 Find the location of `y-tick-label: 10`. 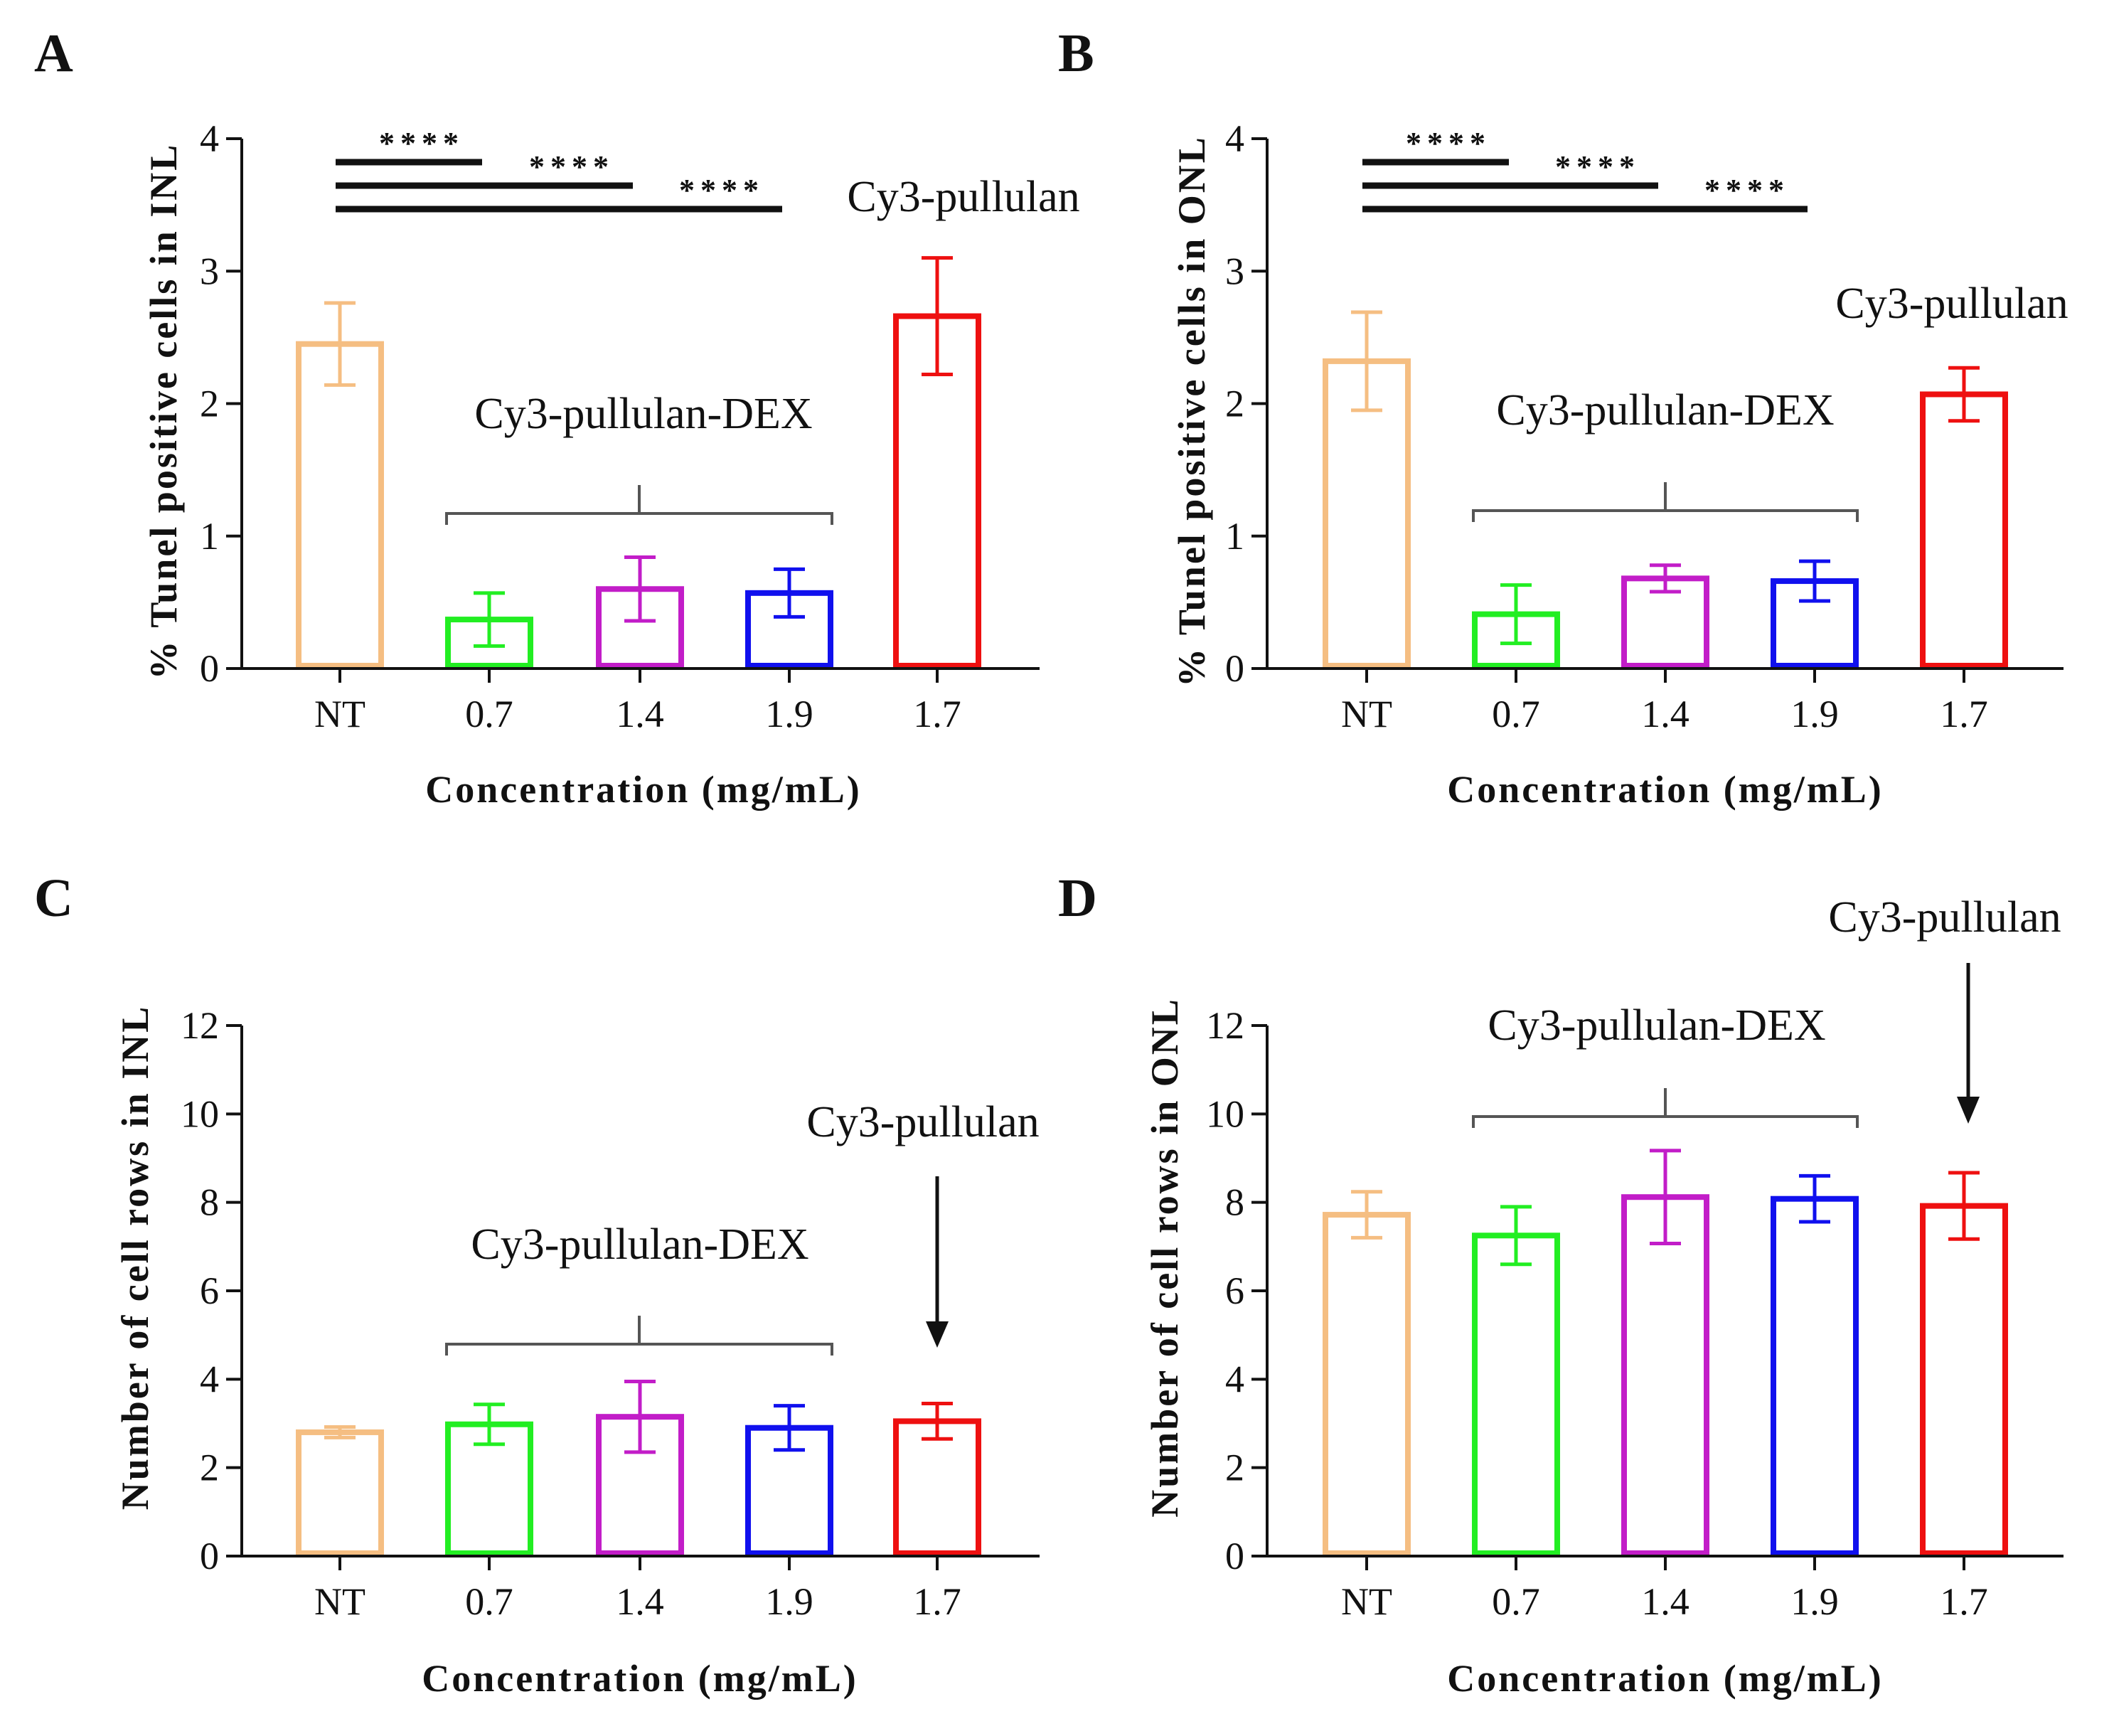

y-tick-label: 10 is located at coordinates (200, 1113).